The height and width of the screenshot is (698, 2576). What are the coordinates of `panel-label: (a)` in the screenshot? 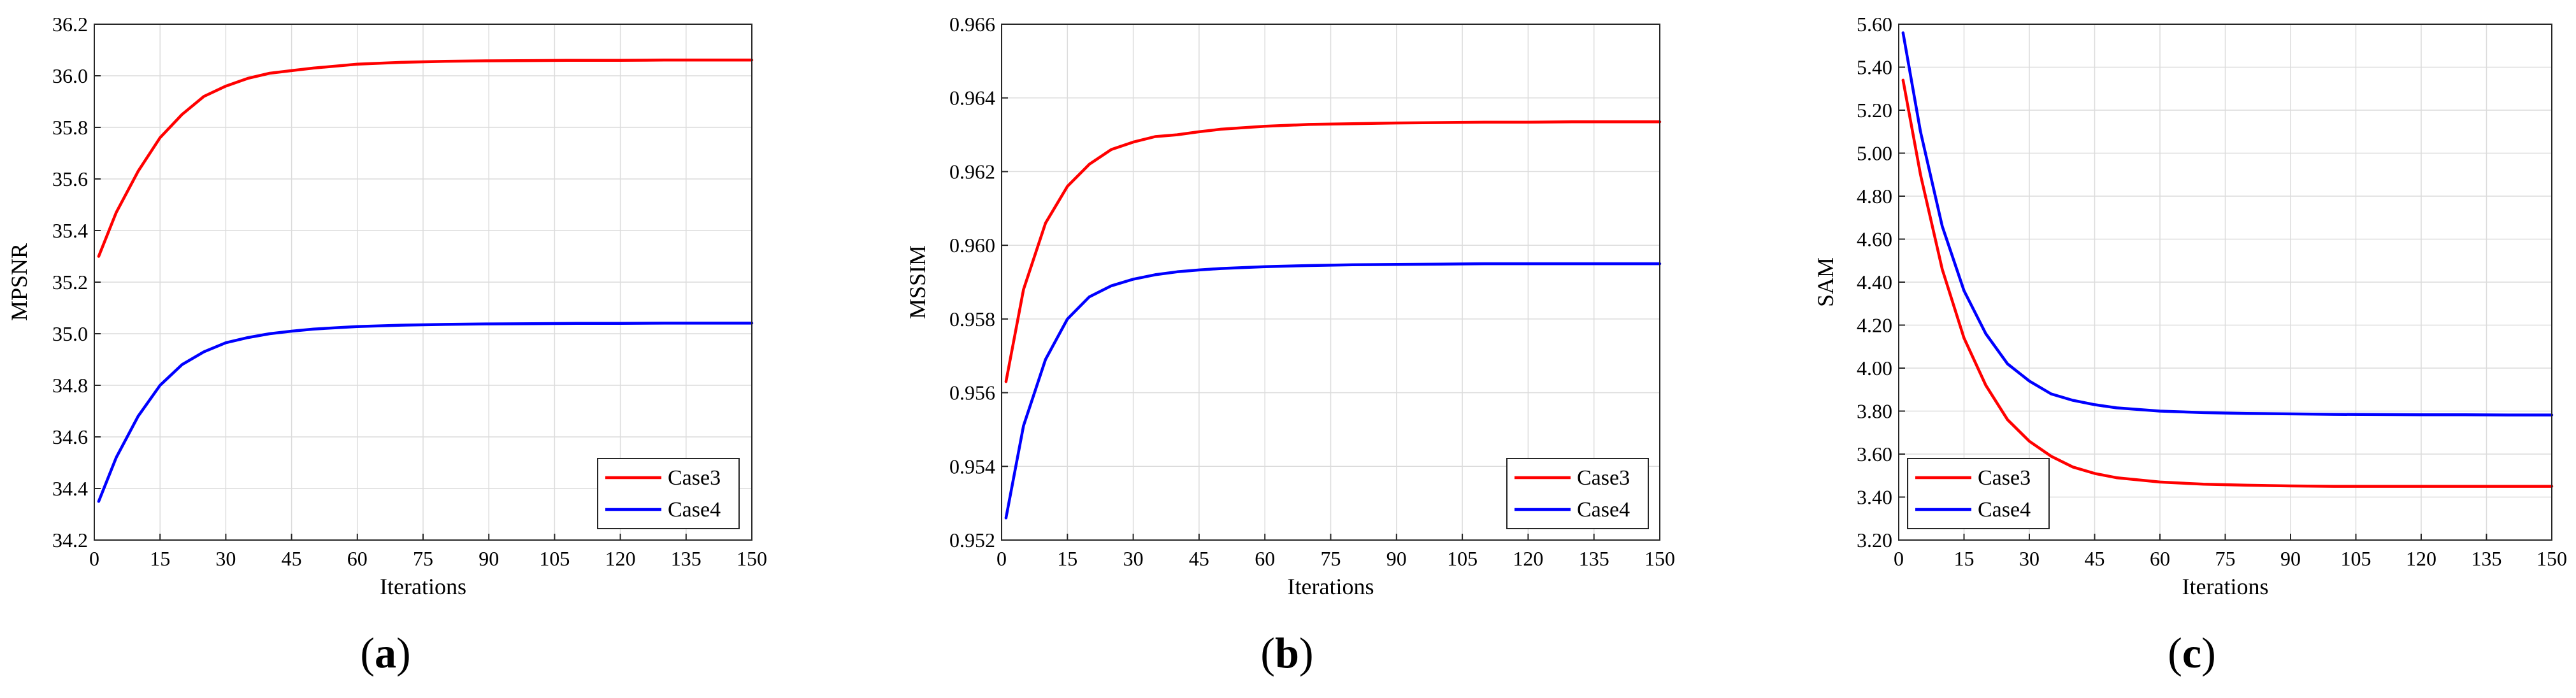 It's located at (385, 653).